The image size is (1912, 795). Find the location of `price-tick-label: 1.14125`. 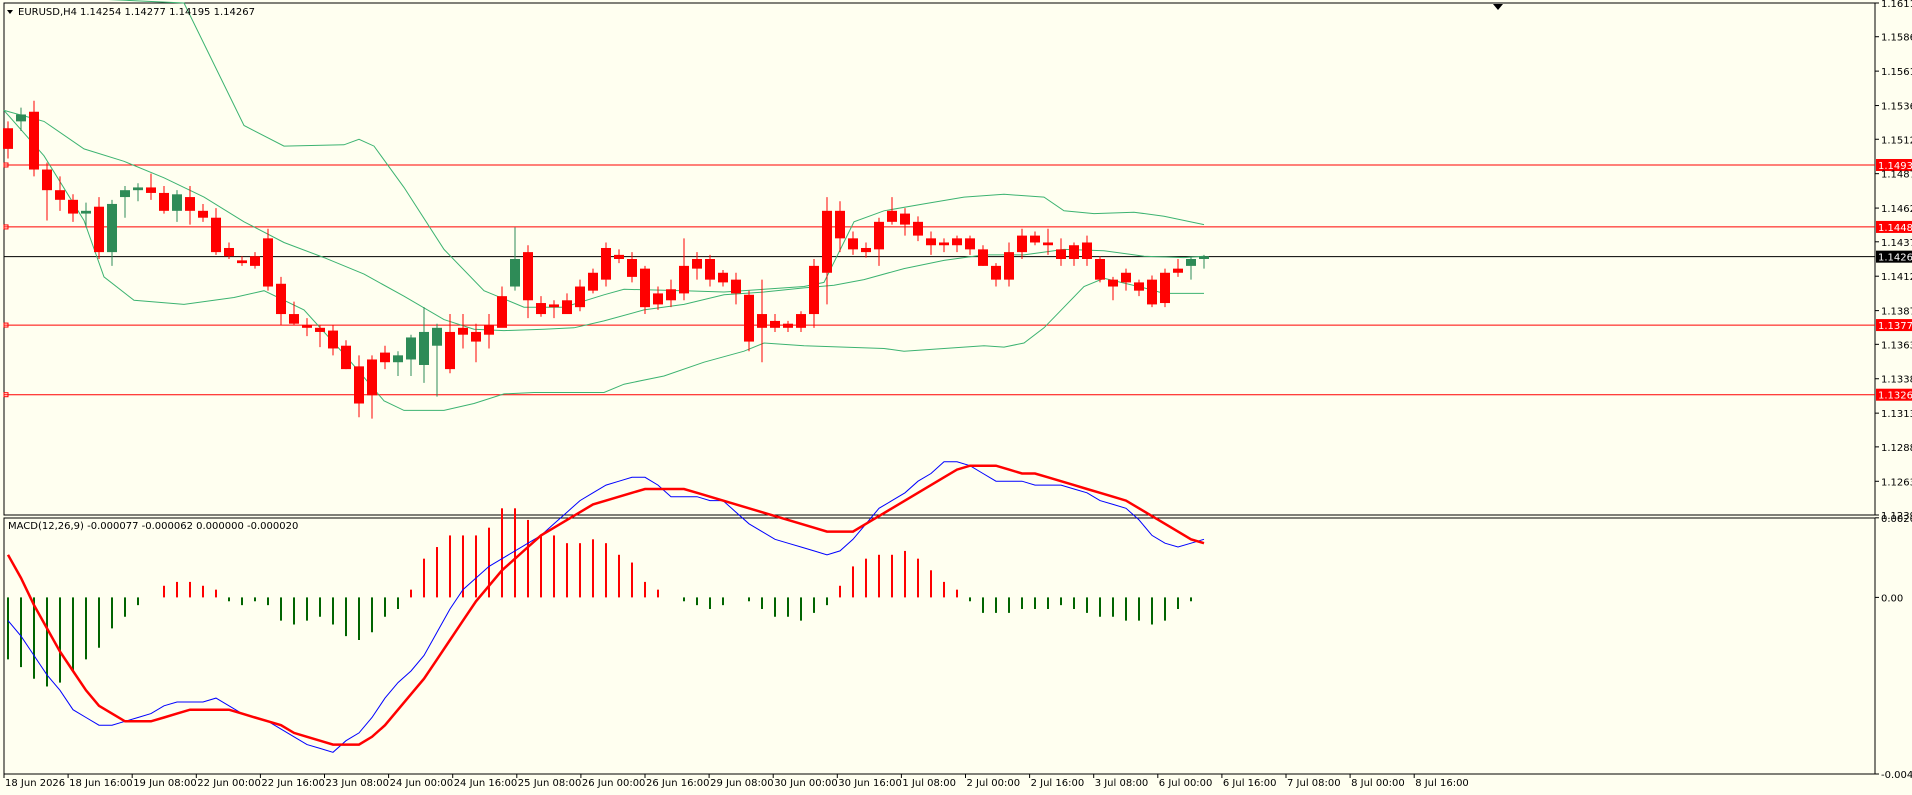

price-tick-label: 1.14125 is located at coordinates (1896, 277).